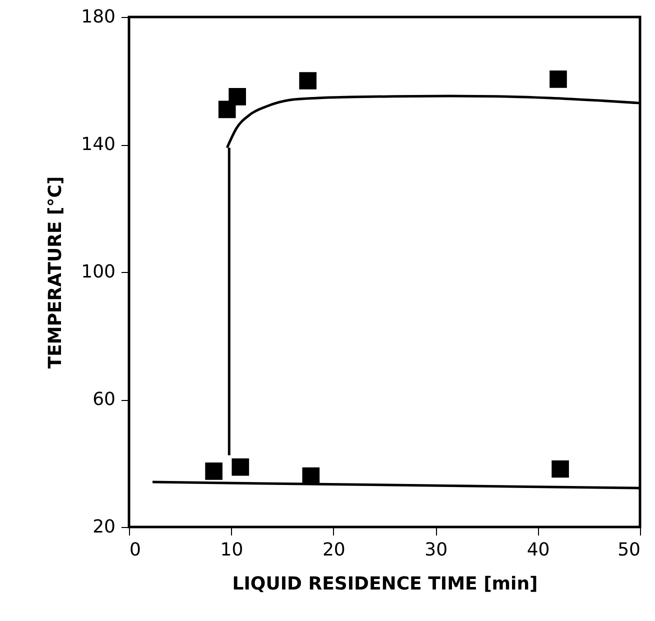 The image size is (655, 621). Describe the element at coordinates (104, 527) in the screenshot. I see `y-tick-label: 20` at that location.